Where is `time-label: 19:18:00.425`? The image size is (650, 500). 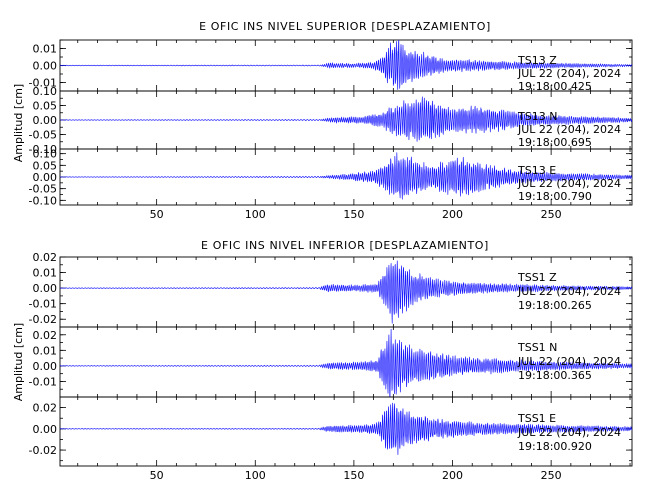
time-label: 19:18:00.425 is located at coordinates (555, 86).